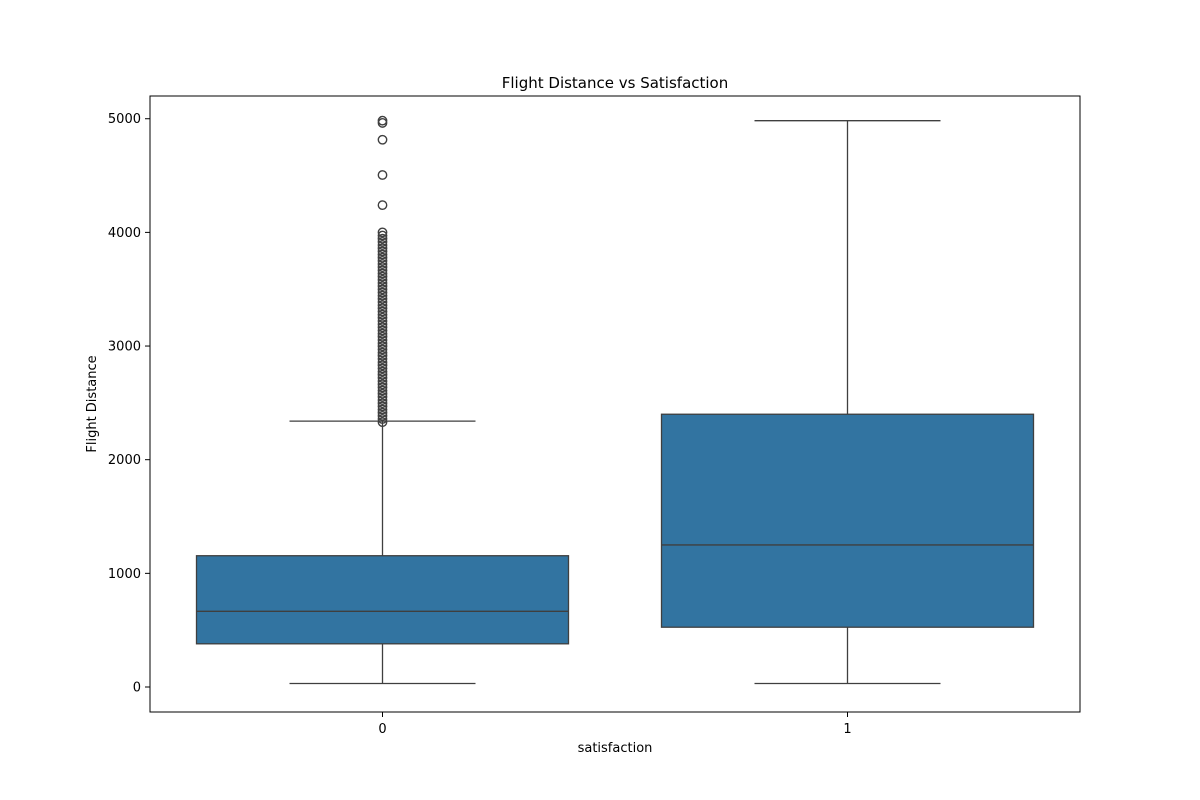  Describe the element at coordinates (124, 119) in the screenshot. I see `y-tick-label: 5000` at that location.